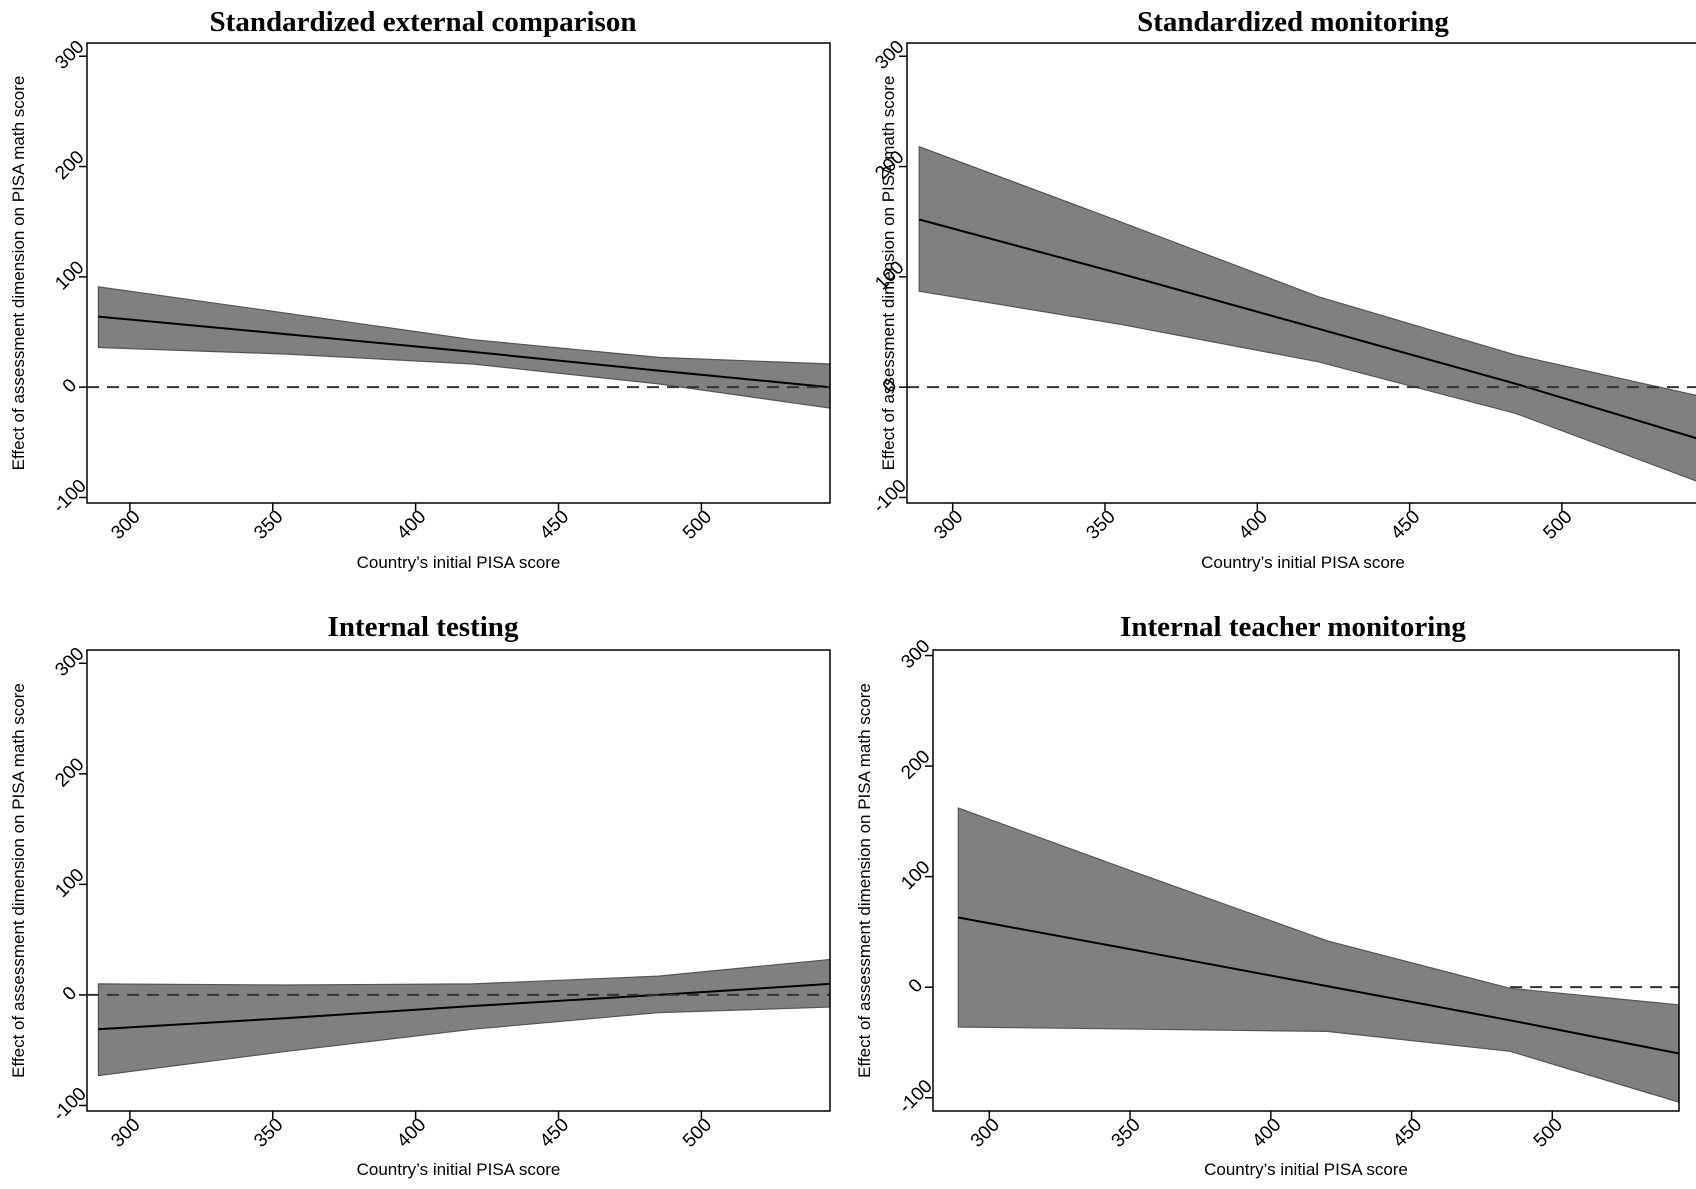  What do you see at coordinates (423, 627) in the screenshot?
I see `chart-title: Internal testing` at bounding box center [423, 627].